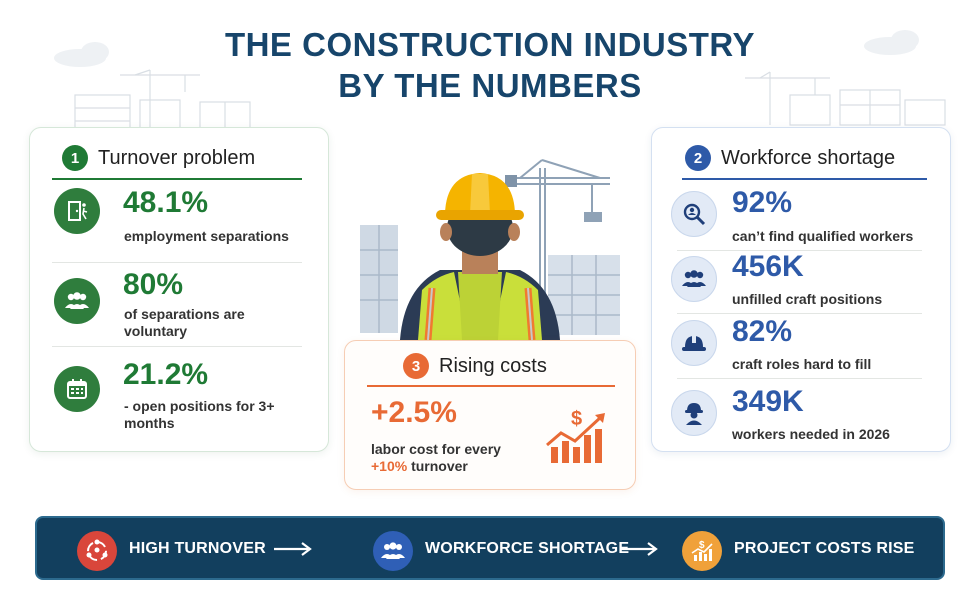 The height and width of the screenshot is (600, 980). I want to click on turnover-stat-1-label: employment separations, so click(206, 236).